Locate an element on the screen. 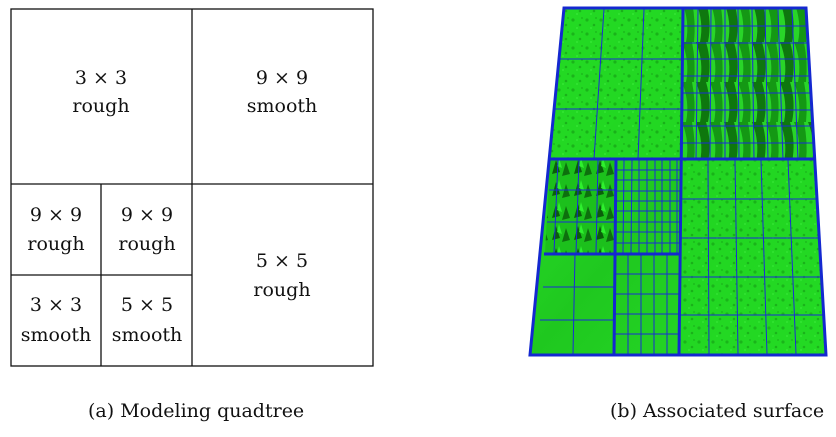  cell-sw-ne-size: 9 × 9 is located at coordinates (147, 215).